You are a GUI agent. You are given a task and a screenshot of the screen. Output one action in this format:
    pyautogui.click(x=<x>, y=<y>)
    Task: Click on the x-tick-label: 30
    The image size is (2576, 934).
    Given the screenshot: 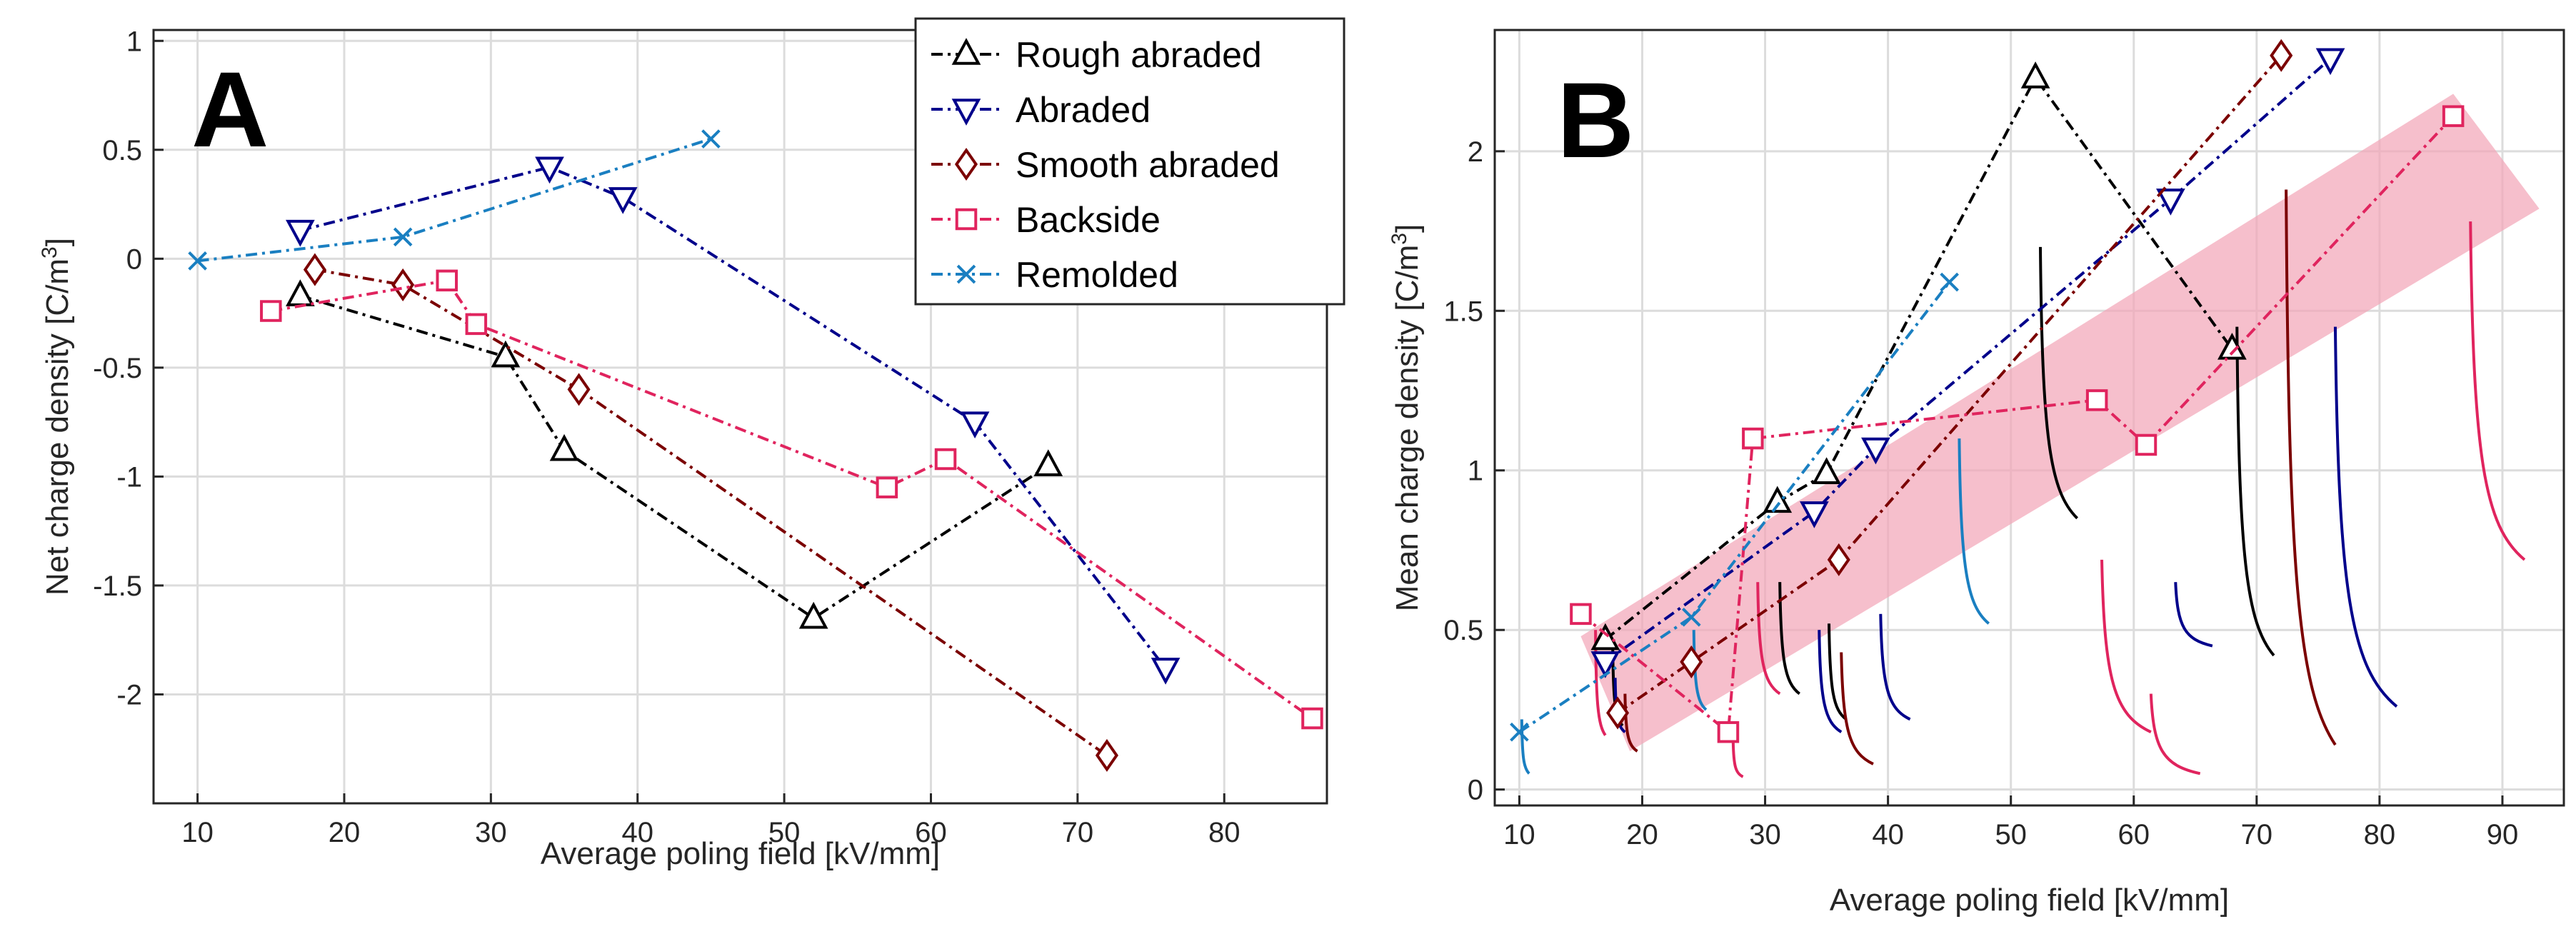 What is the action you would take?
    pyautogui.click(x=1765, y=834)
    